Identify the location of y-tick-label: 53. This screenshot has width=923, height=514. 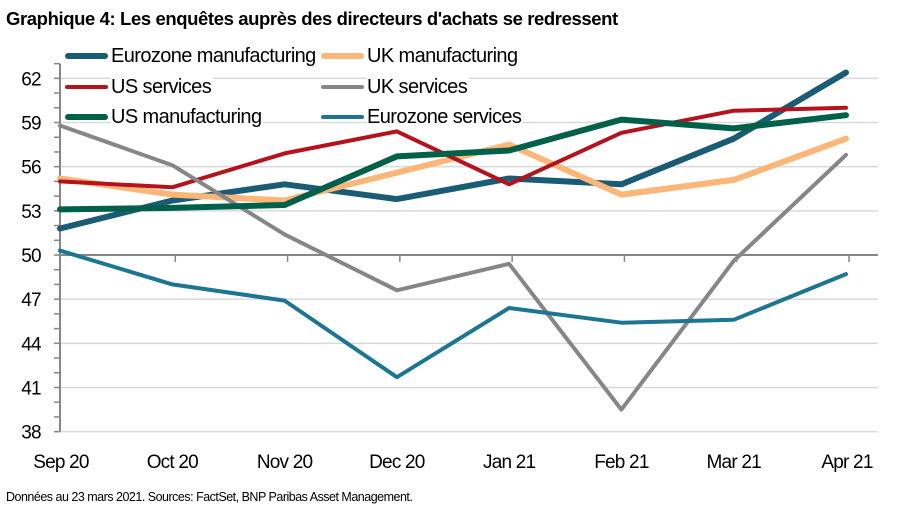
(31, 212).